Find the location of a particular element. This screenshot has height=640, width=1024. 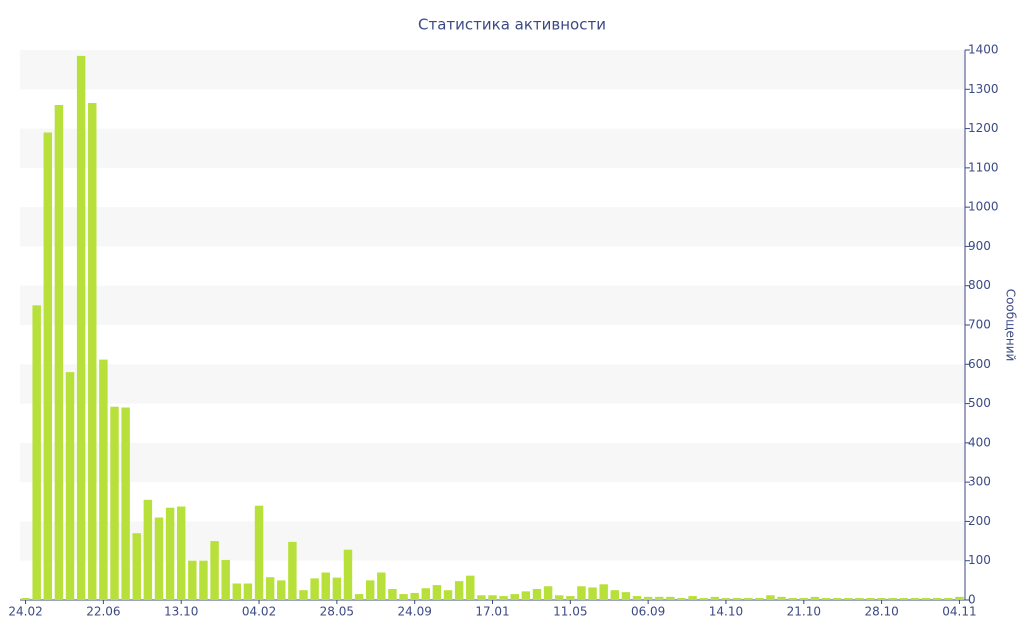

x-tick-label: 13.10 is located at coordinates (181, 612).